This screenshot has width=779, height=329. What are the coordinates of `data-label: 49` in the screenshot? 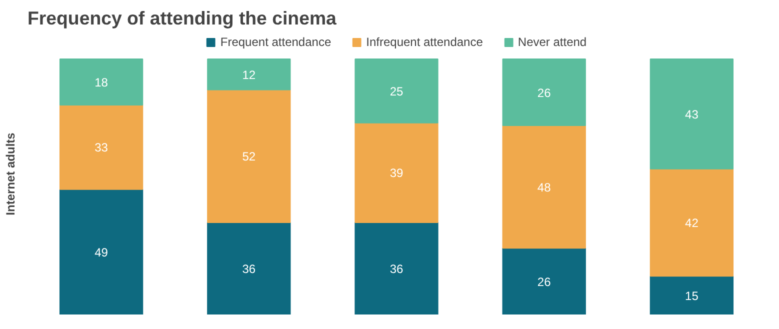 It's located at (101, 252).